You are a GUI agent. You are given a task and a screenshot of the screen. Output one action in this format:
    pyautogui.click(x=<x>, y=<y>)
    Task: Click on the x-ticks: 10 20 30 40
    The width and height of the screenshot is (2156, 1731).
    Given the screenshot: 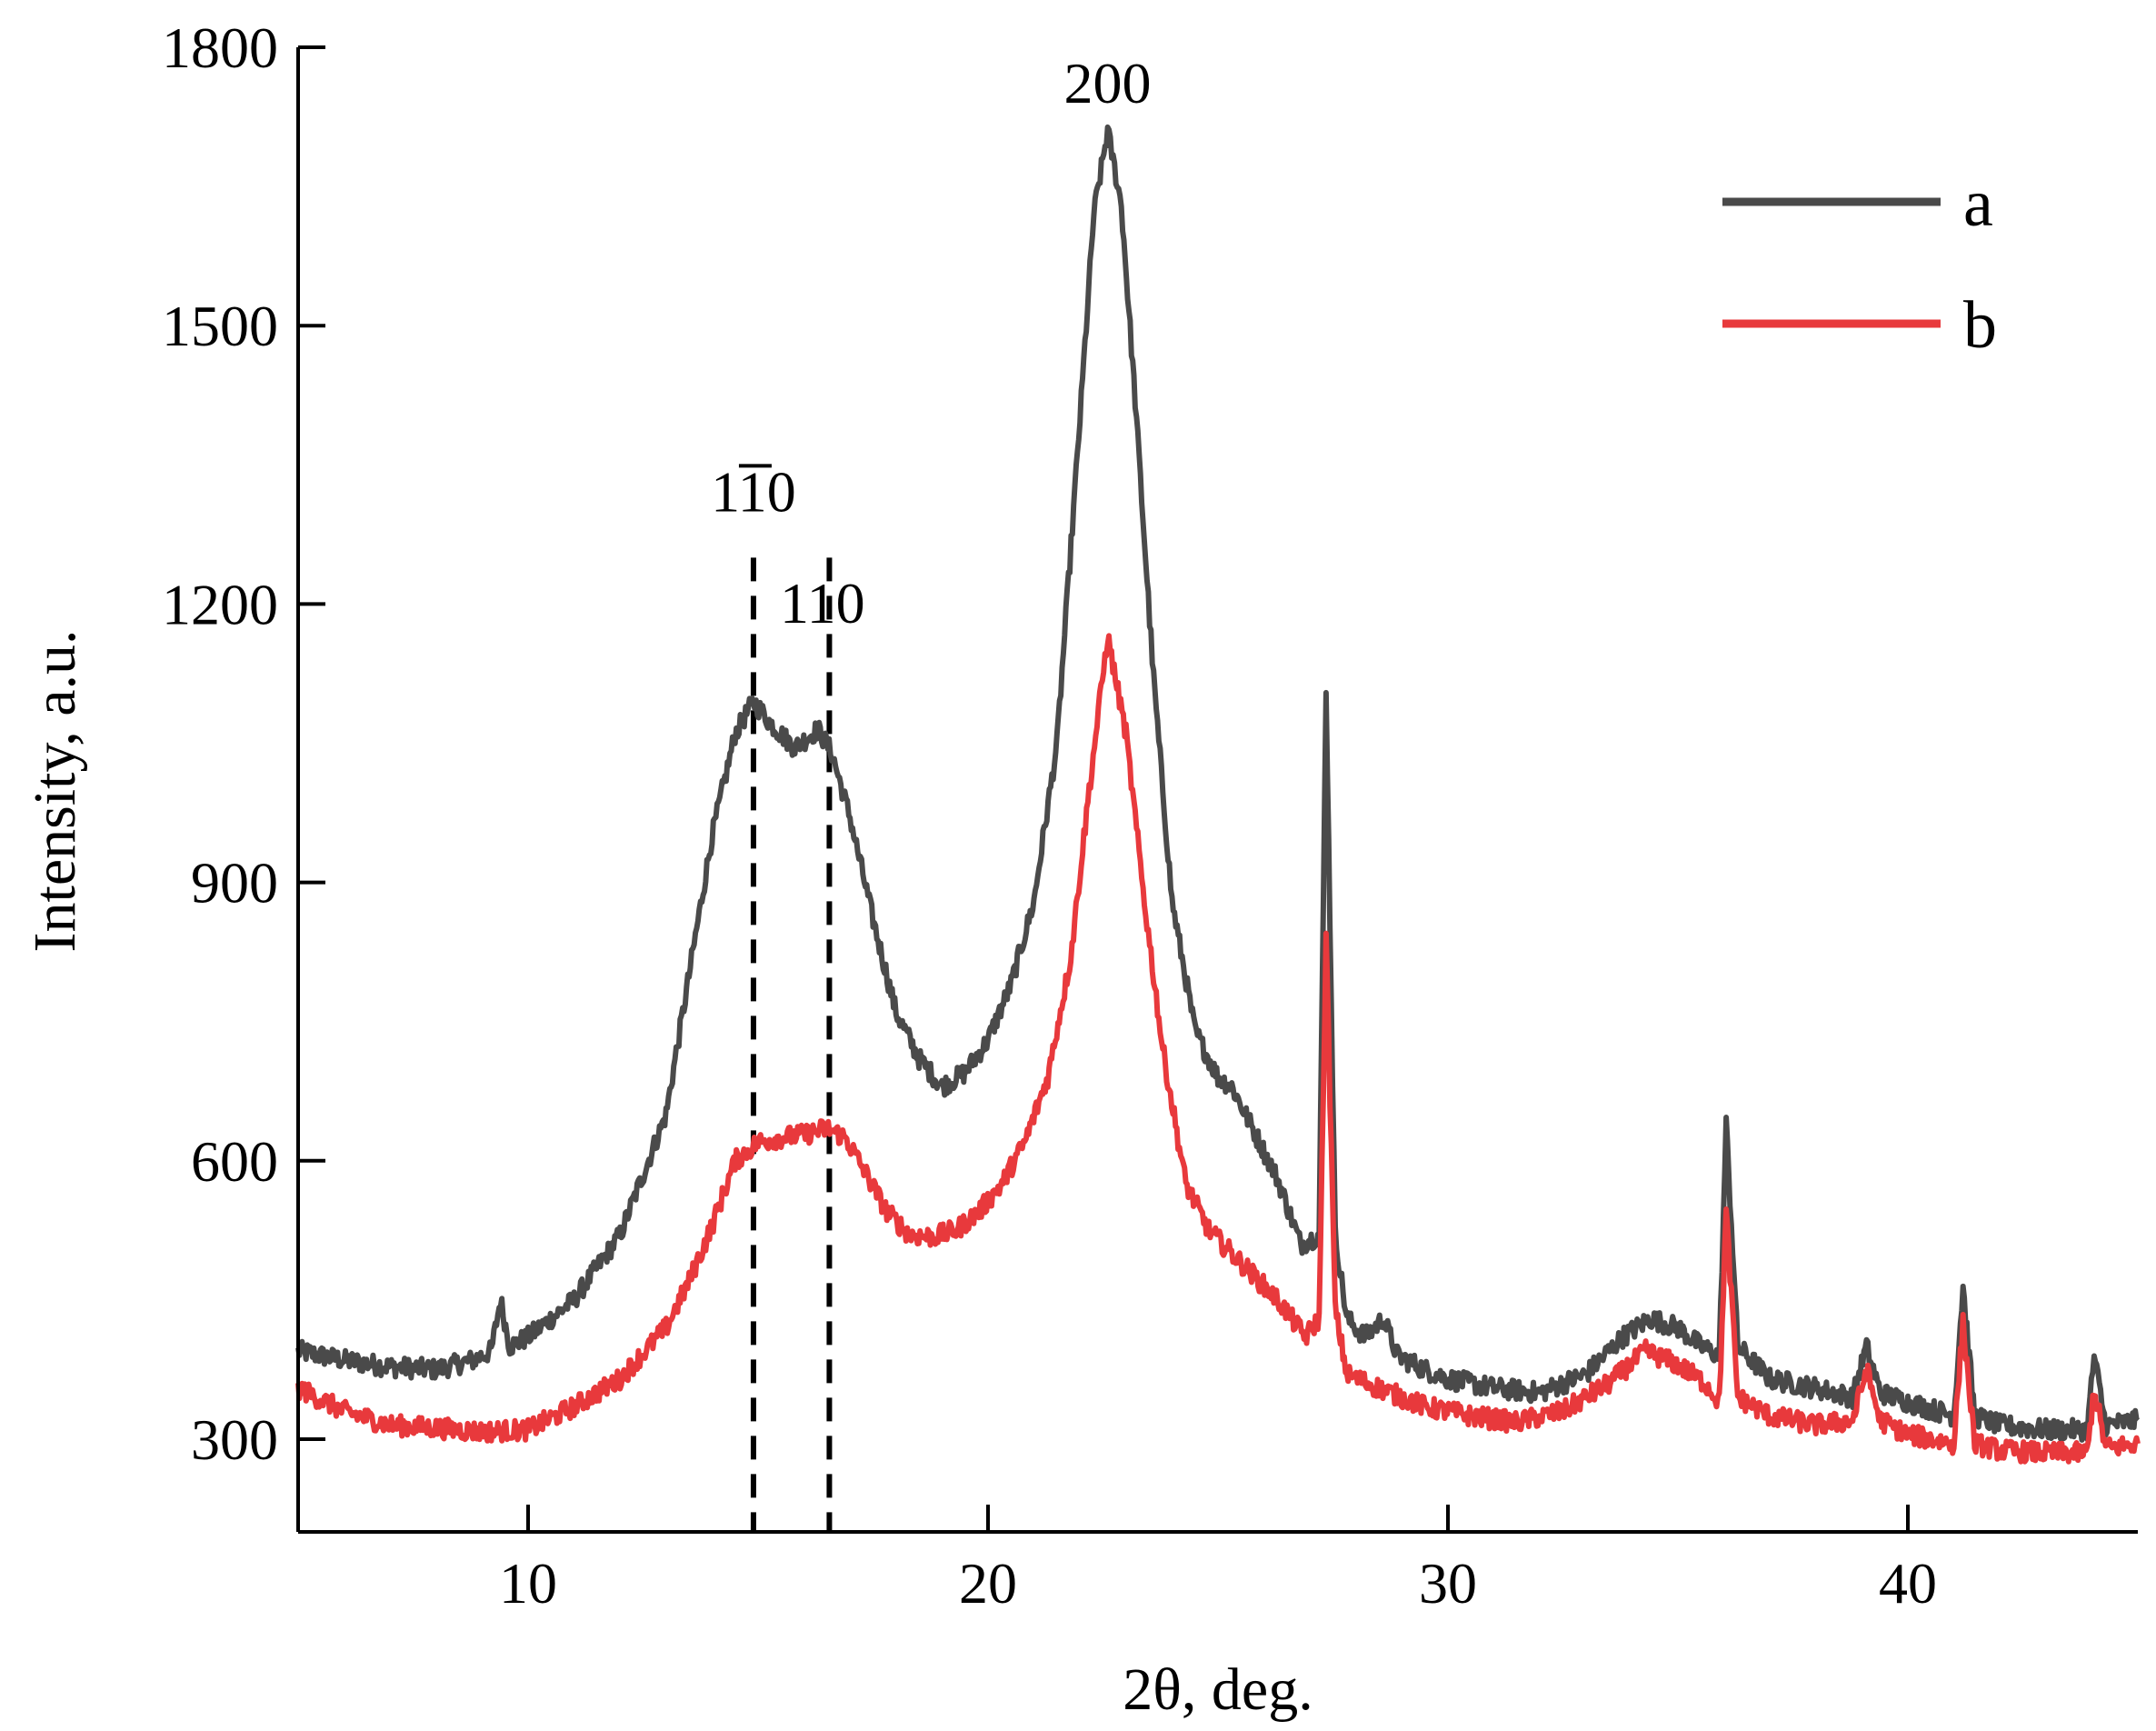 What is the action you would take?
    pyautogui.click(x=1218, y=1560)
    